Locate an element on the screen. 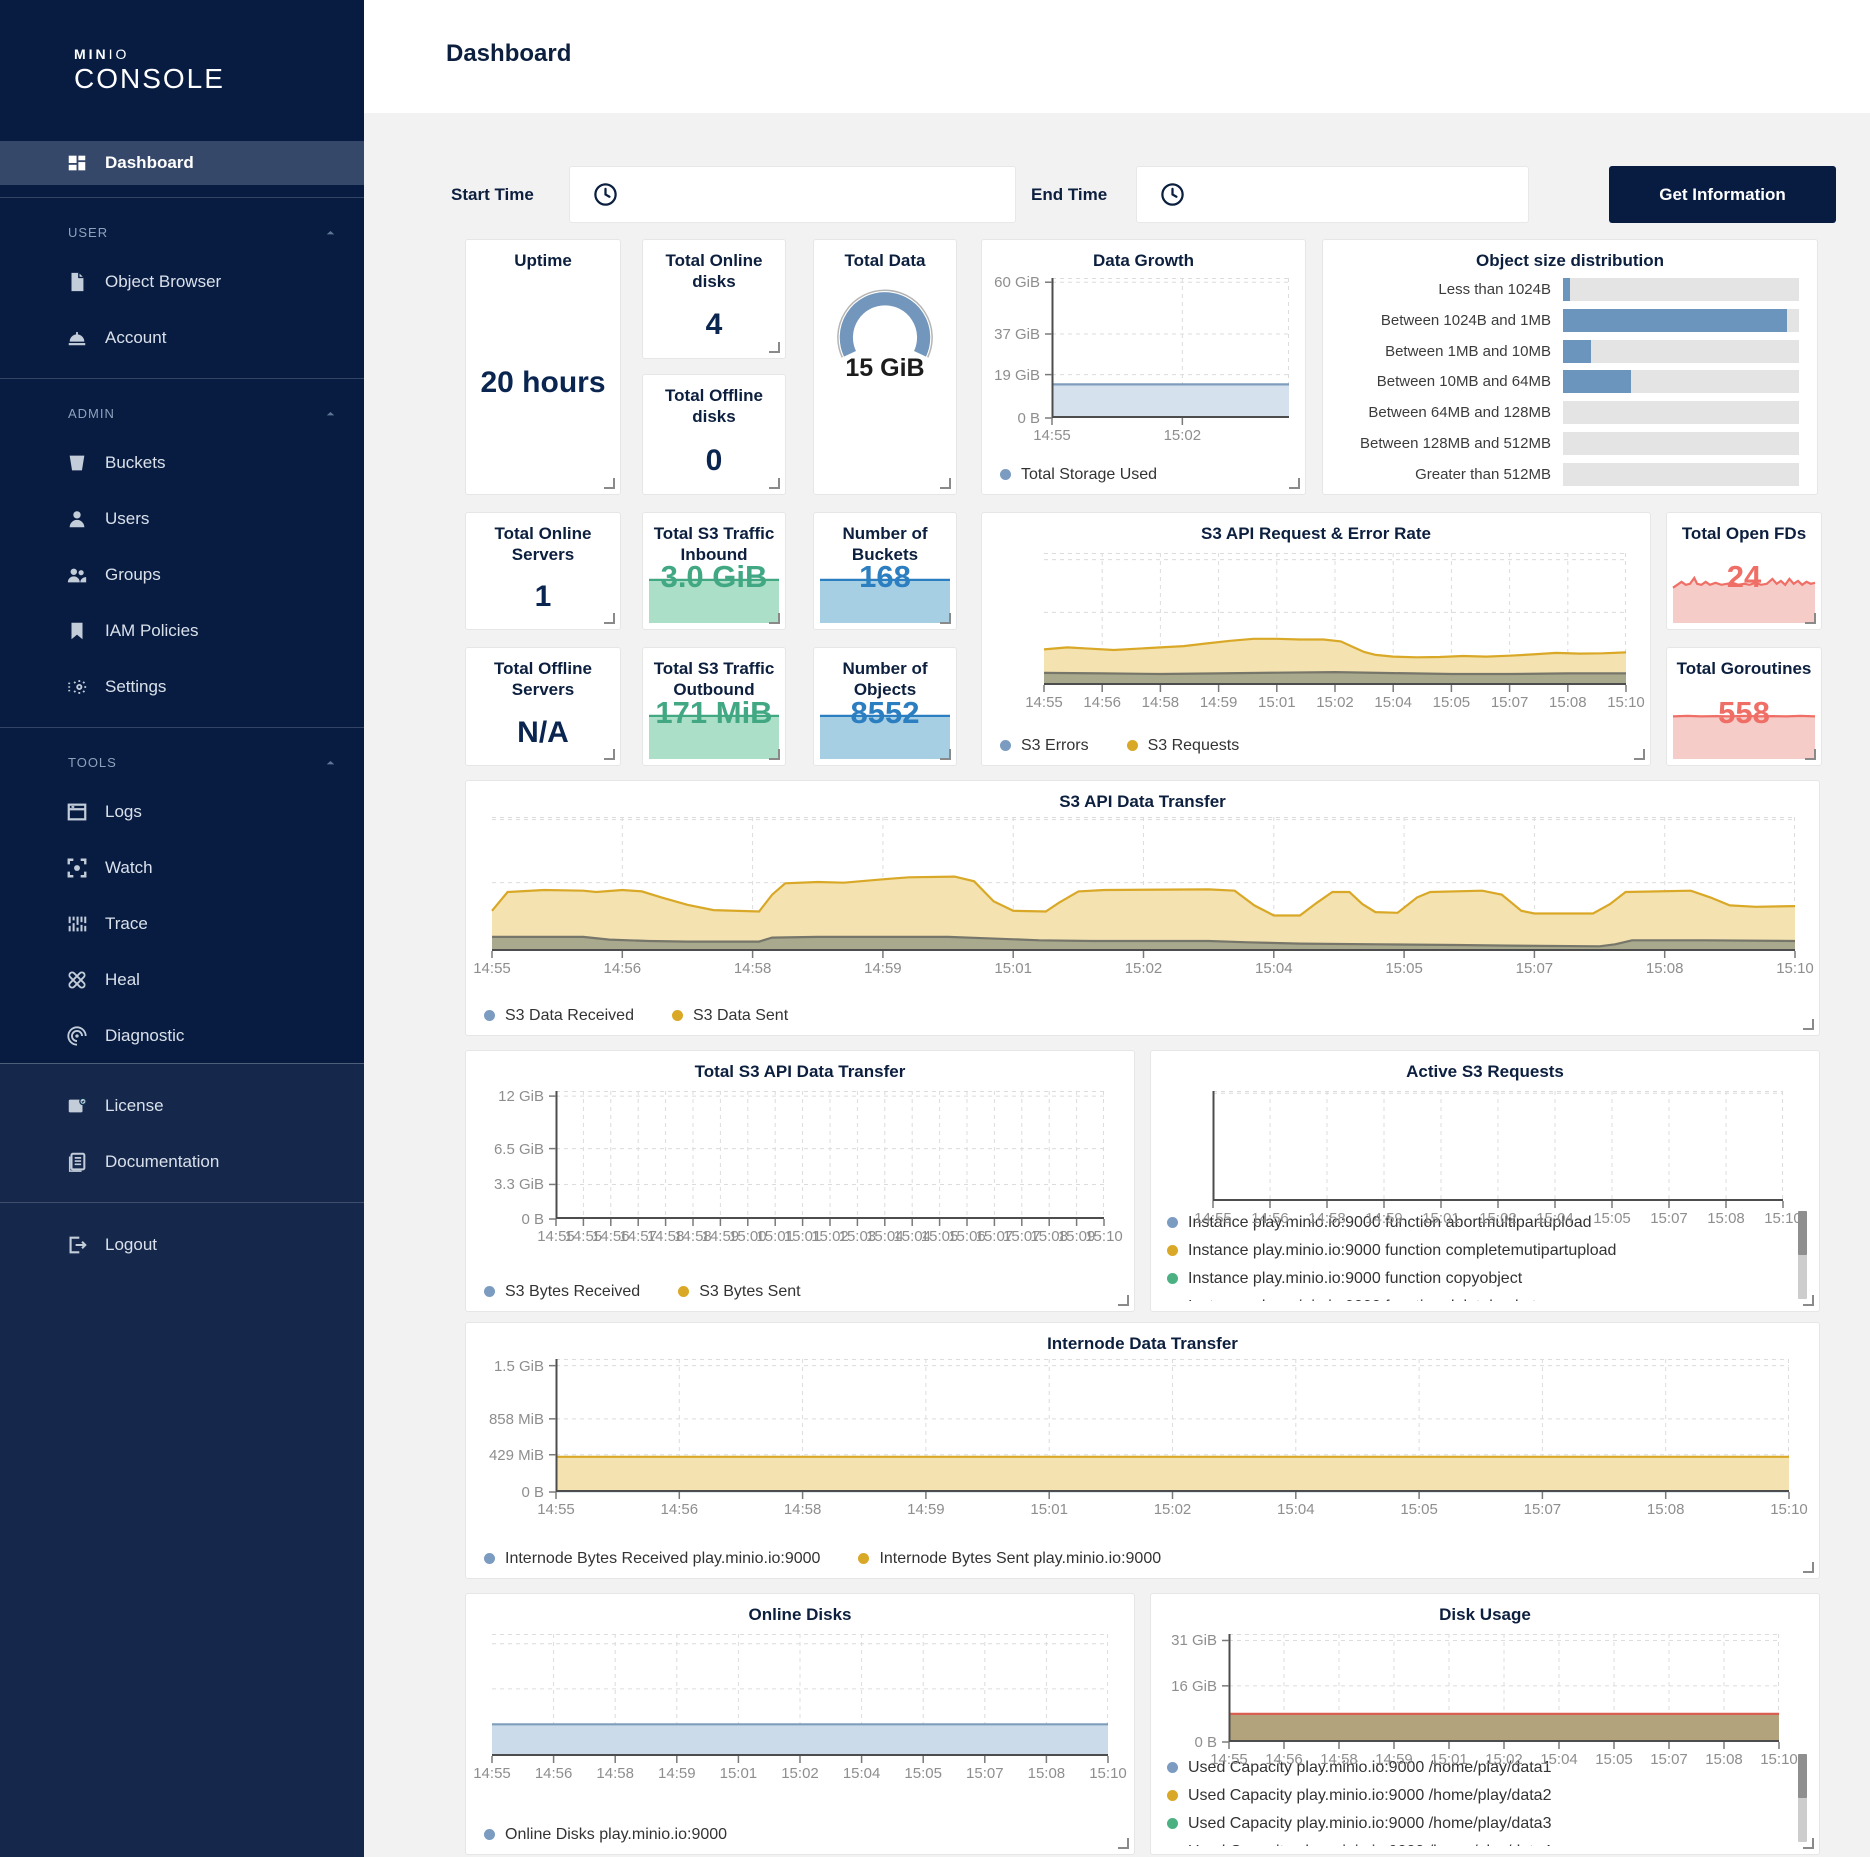 The height and width of the screenshot is (1857, 1870). sidebar-item-settings: Settings is located at coordinates (182, 687).